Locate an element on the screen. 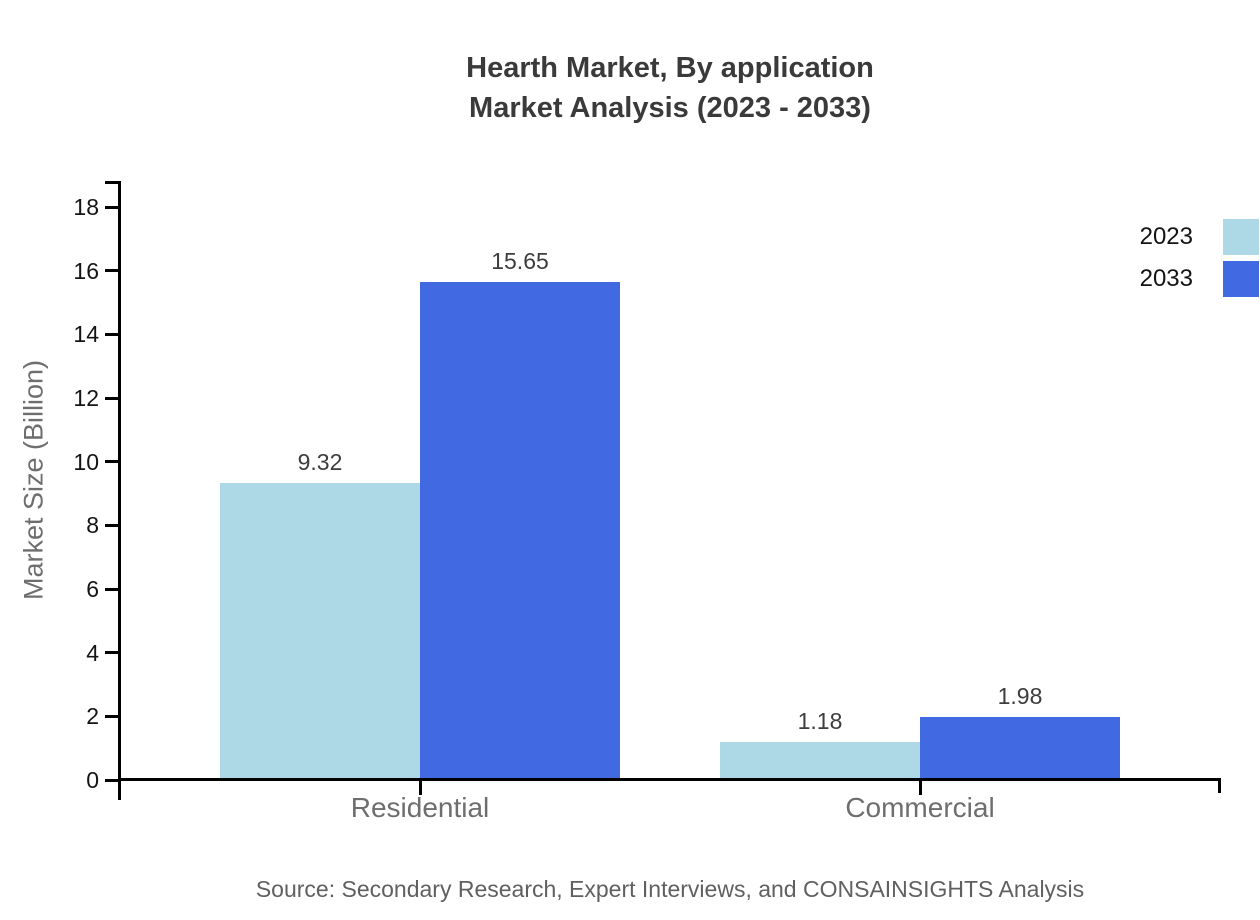 The width and height of the screenshot is (1260, 920). category-label-residential: Residential is located at coordinates (420, 807).